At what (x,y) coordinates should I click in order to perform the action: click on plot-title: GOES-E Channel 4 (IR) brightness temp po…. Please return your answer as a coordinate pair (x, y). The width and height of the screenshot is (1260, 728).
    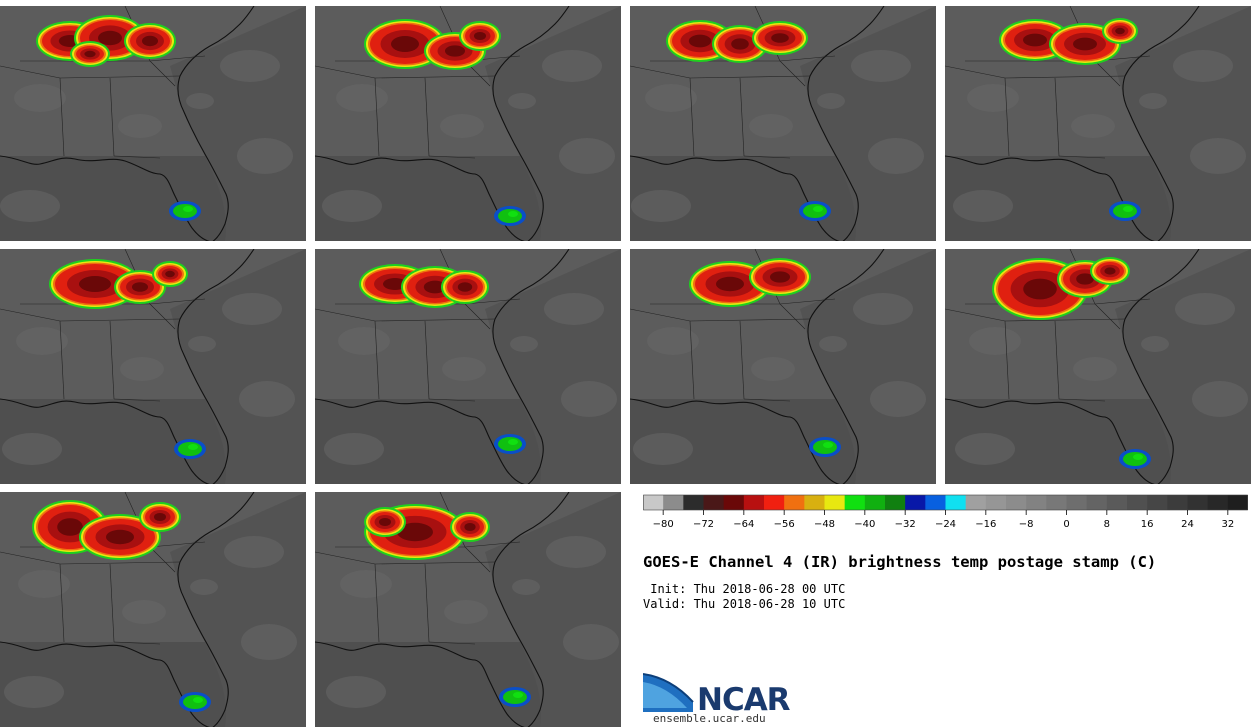
    Looking at the image, I should click on (900, 562).